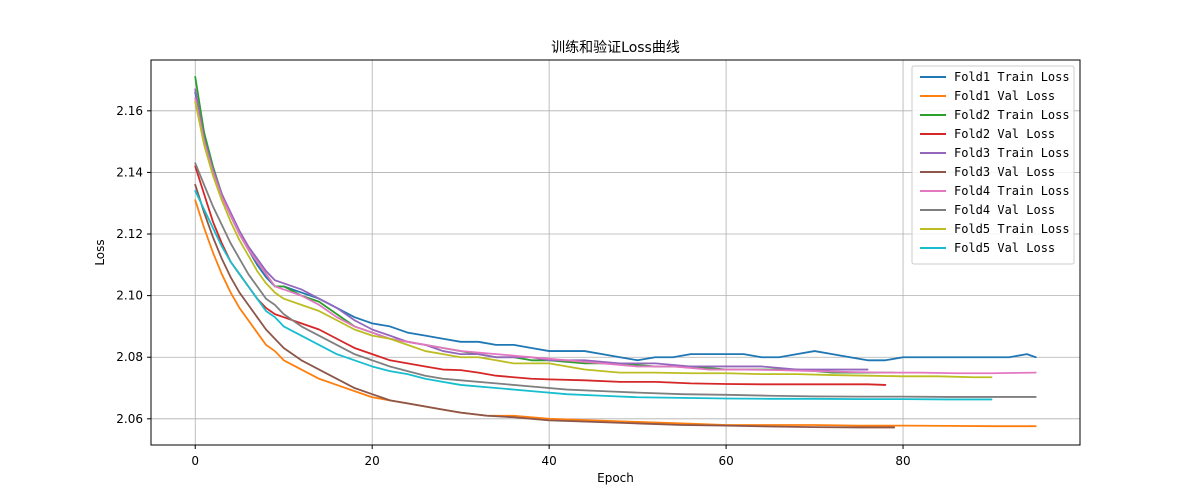  What do you see at coordinates (615, 478) in the screenshot?
I see `x-axis-label: Epoch` at bounding box center [615, 478].